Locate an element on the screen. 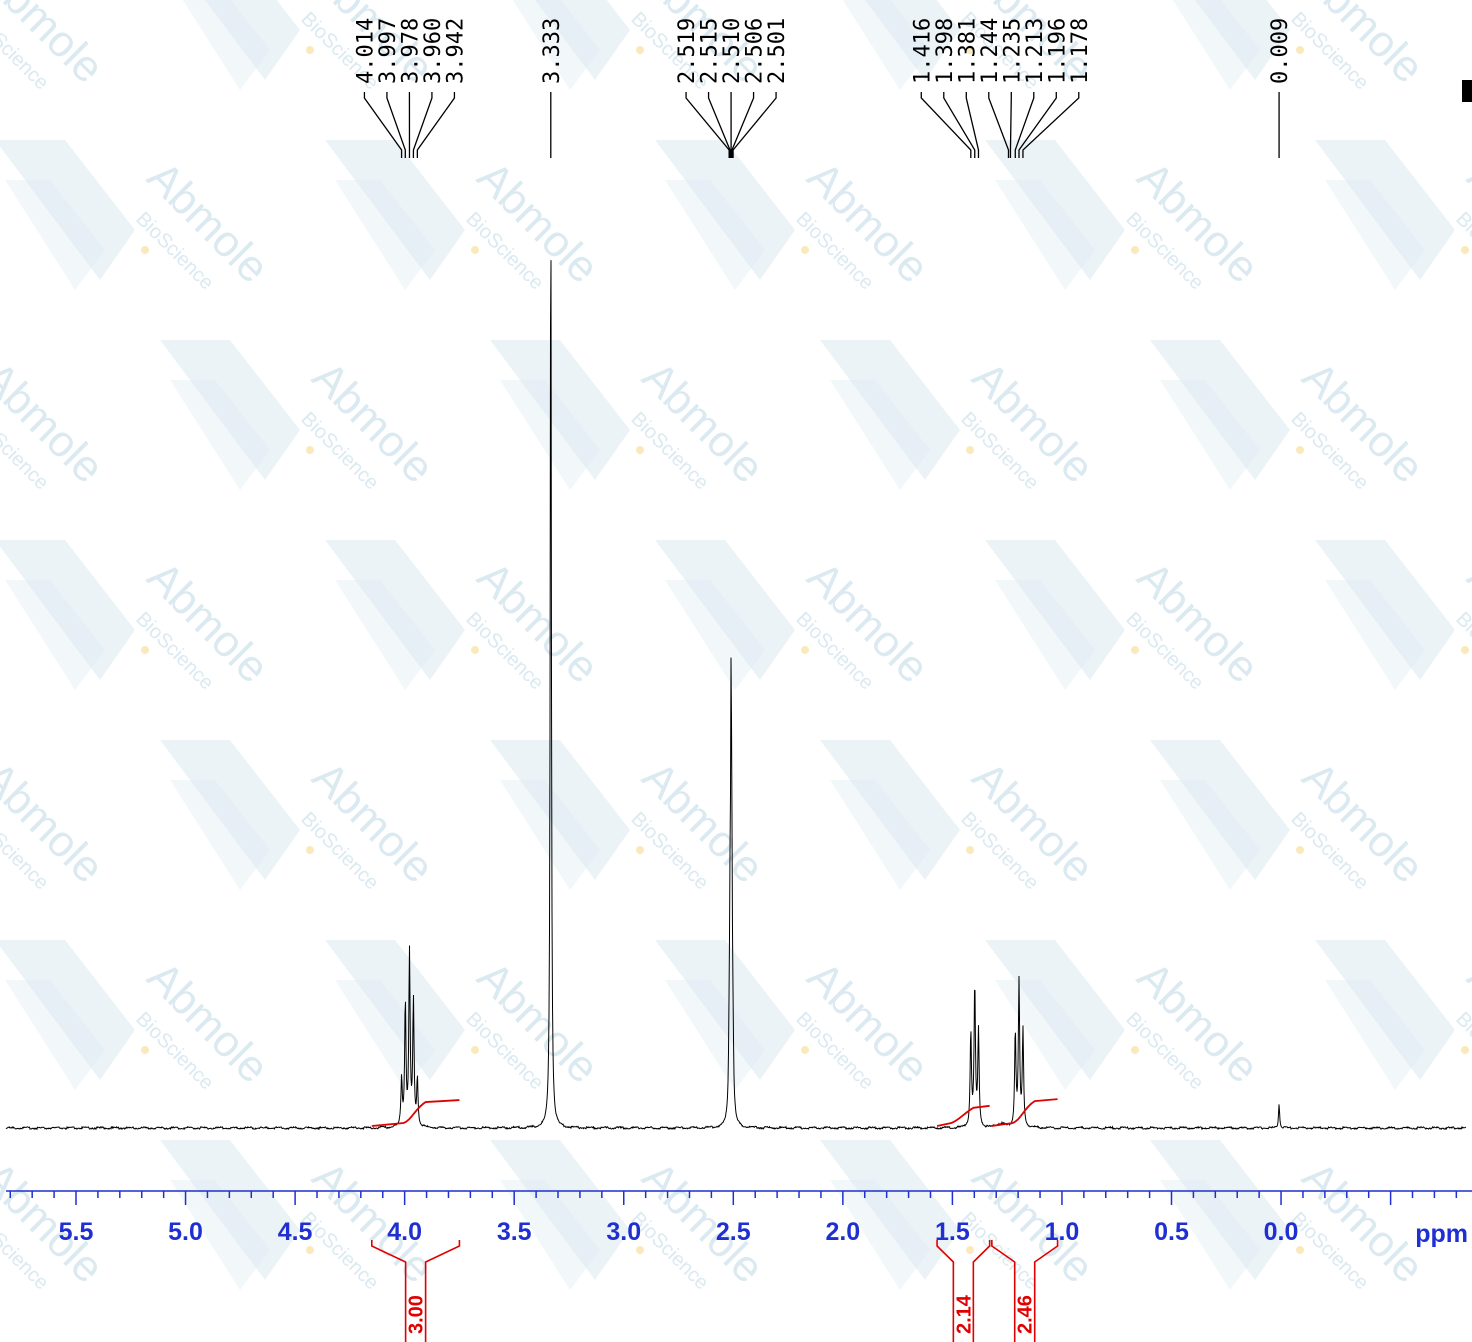 The height and width of the screenshot is (1342, 1472). peak-label: 0.009 is located at coordinates (1280, 51).